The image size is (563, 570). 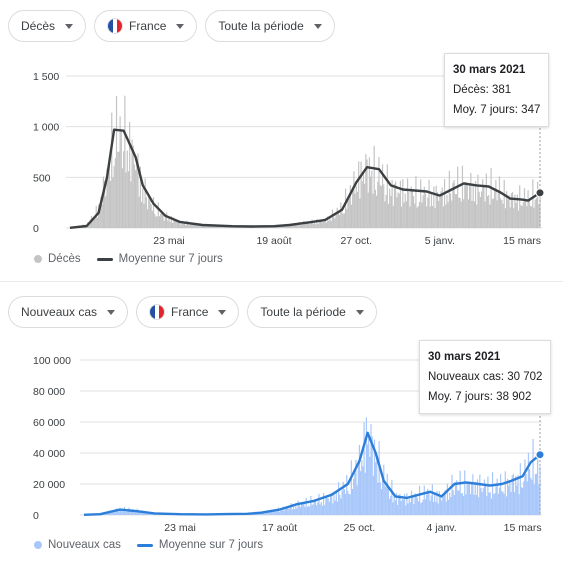 What do you see at coordinates (188, 312) in the screenshot?
I see `country-dropdown-bottom: France` at bounding box center [188, 312].